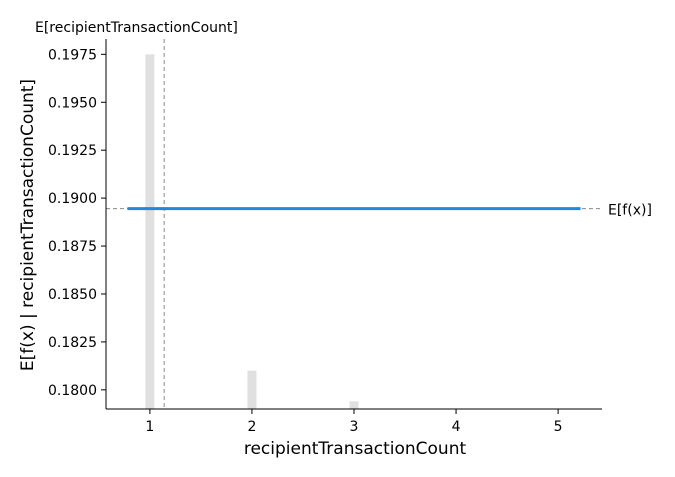  What do you see at coordinates (72, 151) in the screenshot?
I see `y-tick-label: 0.1925` at bounding box center [72, 151].